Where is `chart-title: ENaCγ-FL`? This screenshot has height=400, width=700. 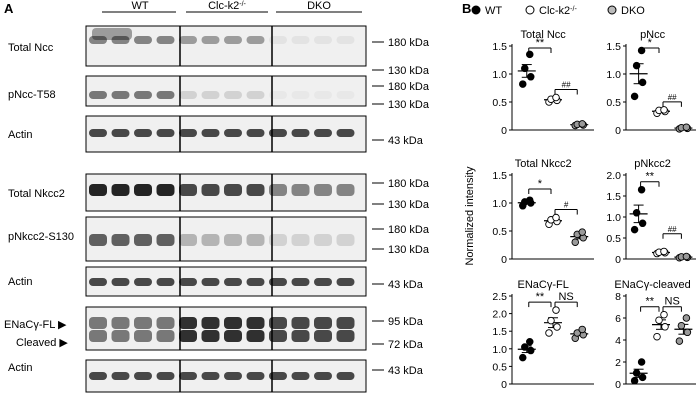
chart-title: ENaCγ-FL is located at coordinates (542, 285).